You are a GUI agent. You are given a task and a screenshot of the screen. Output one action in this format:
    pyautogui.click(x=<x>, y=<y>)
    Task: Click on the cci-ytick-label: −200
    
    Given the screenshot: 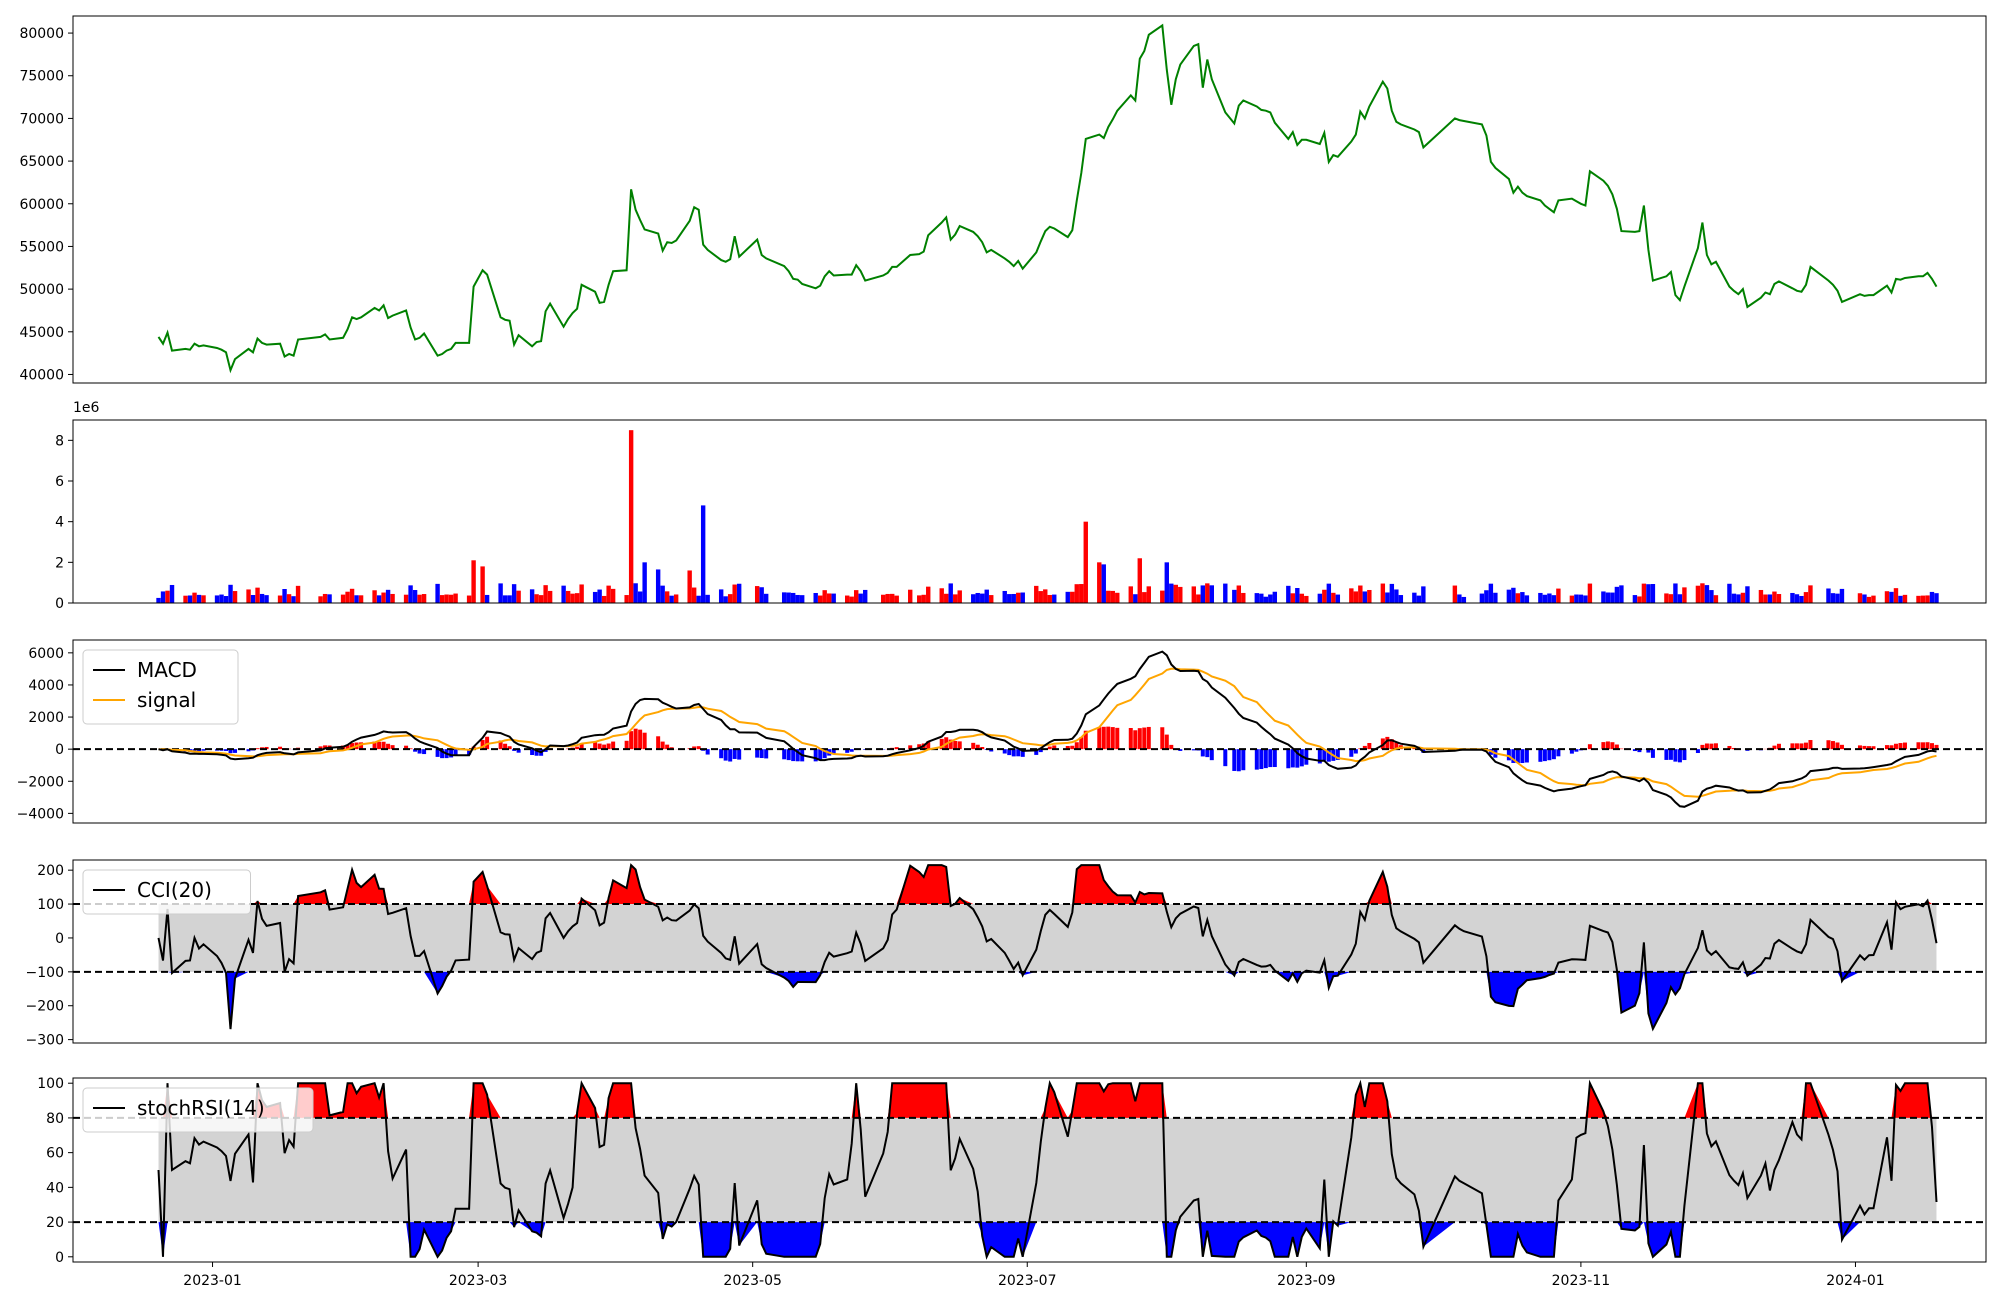 What is the action you would take?
    pyautogui.click(x=45, y=1007)
    